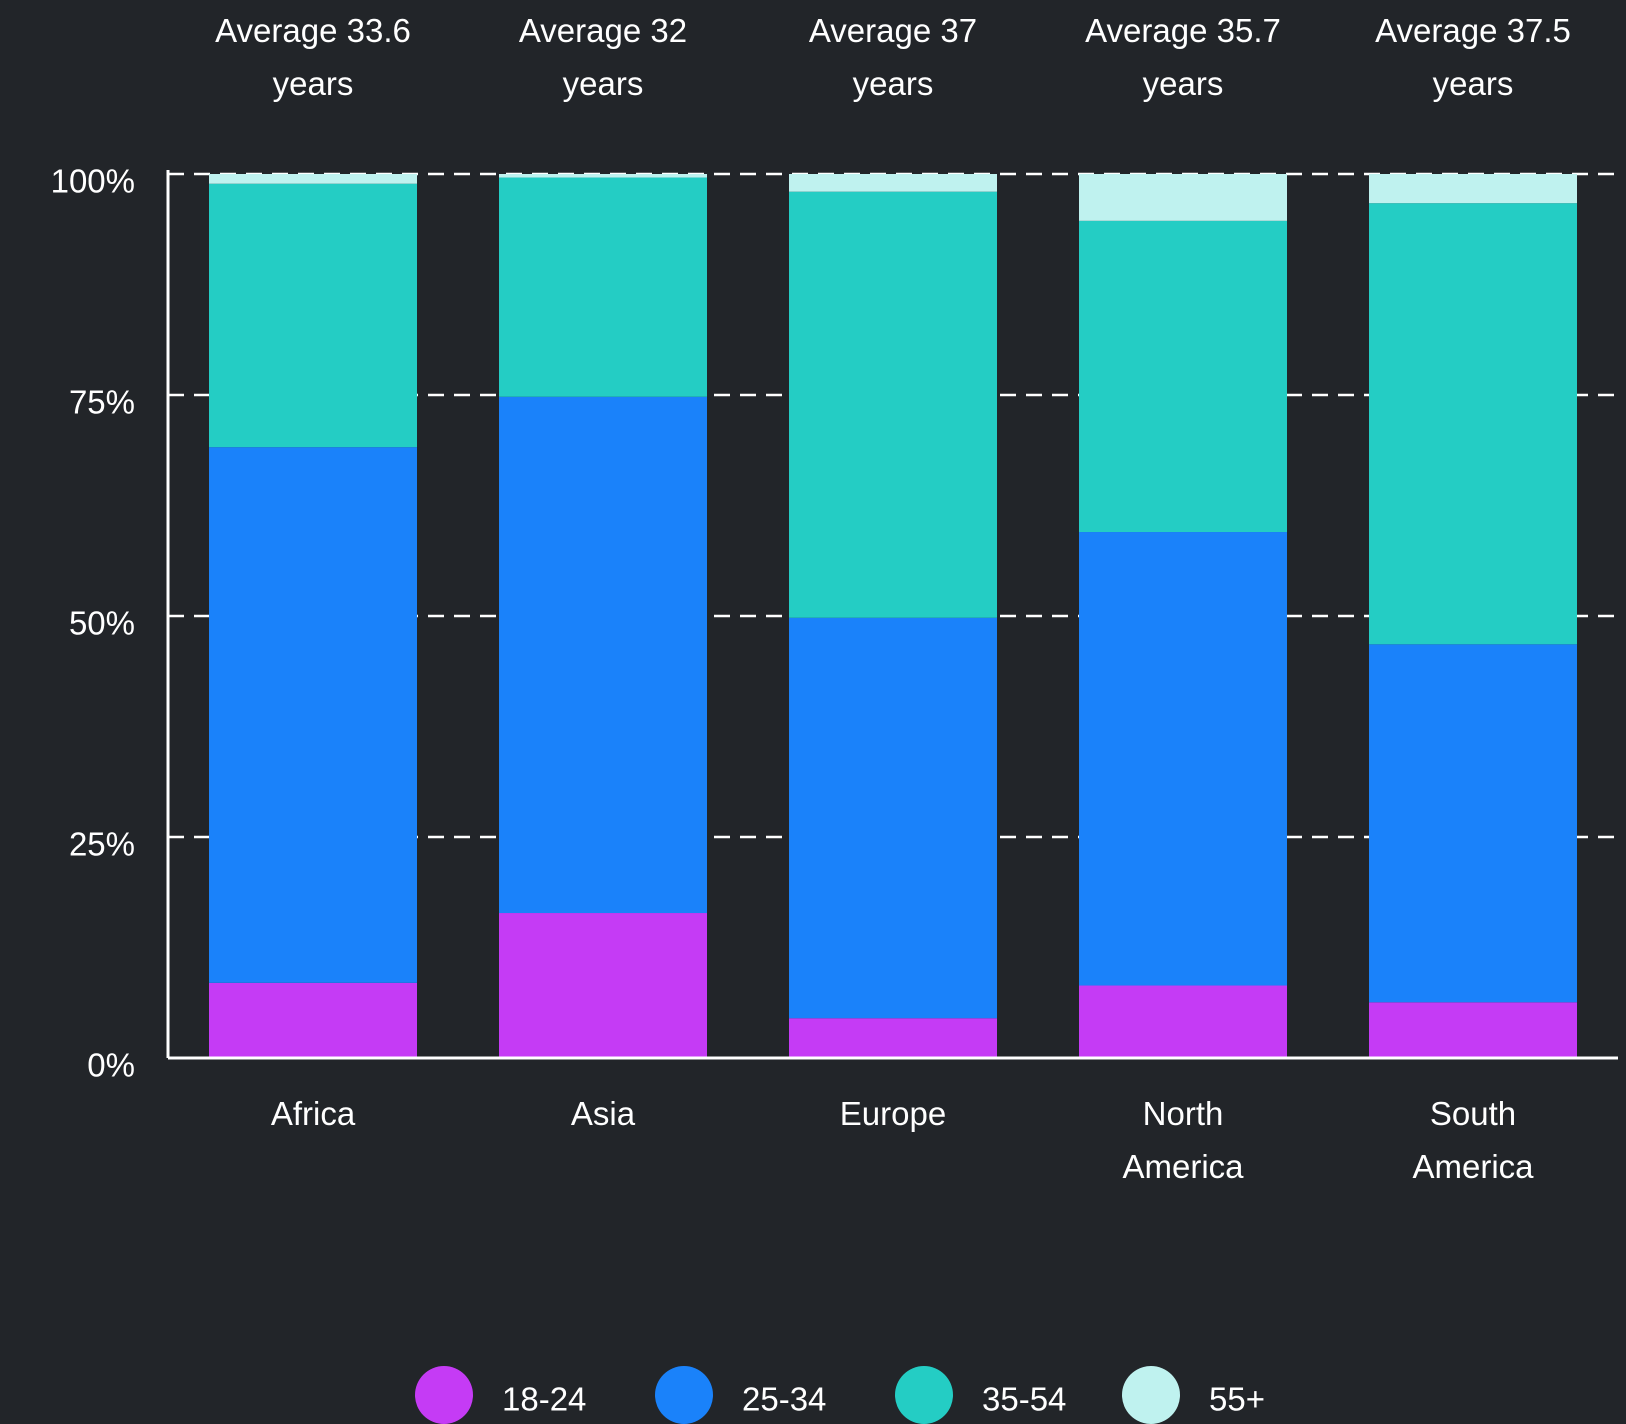 The width and height of the screenshot is (1626, 1424). Describe the element at coordinates (93, 181) in the screenshot. I see `y-tick-label: 100%` at that location.